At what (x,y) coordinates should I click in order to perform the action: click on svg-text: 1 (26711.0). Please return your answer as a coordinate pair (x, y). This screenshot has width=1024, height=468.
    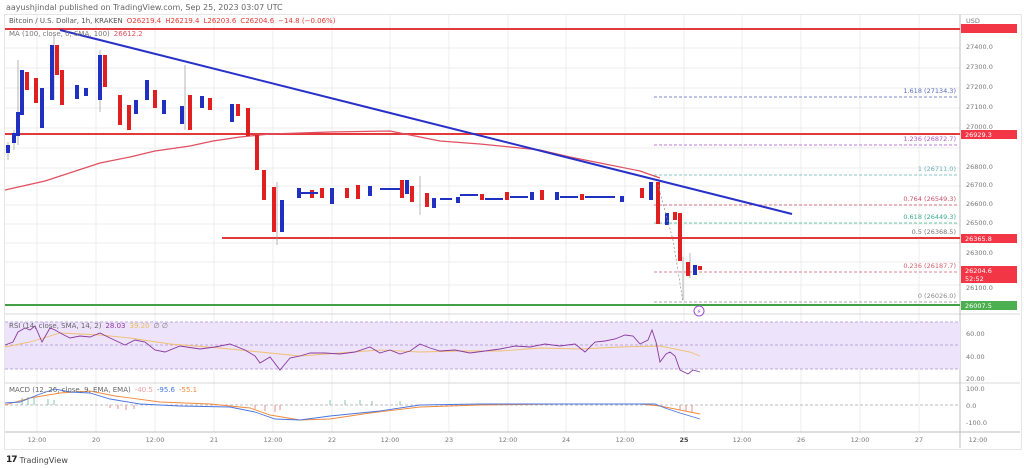
    Looking at the image, I should click on (937, 169).